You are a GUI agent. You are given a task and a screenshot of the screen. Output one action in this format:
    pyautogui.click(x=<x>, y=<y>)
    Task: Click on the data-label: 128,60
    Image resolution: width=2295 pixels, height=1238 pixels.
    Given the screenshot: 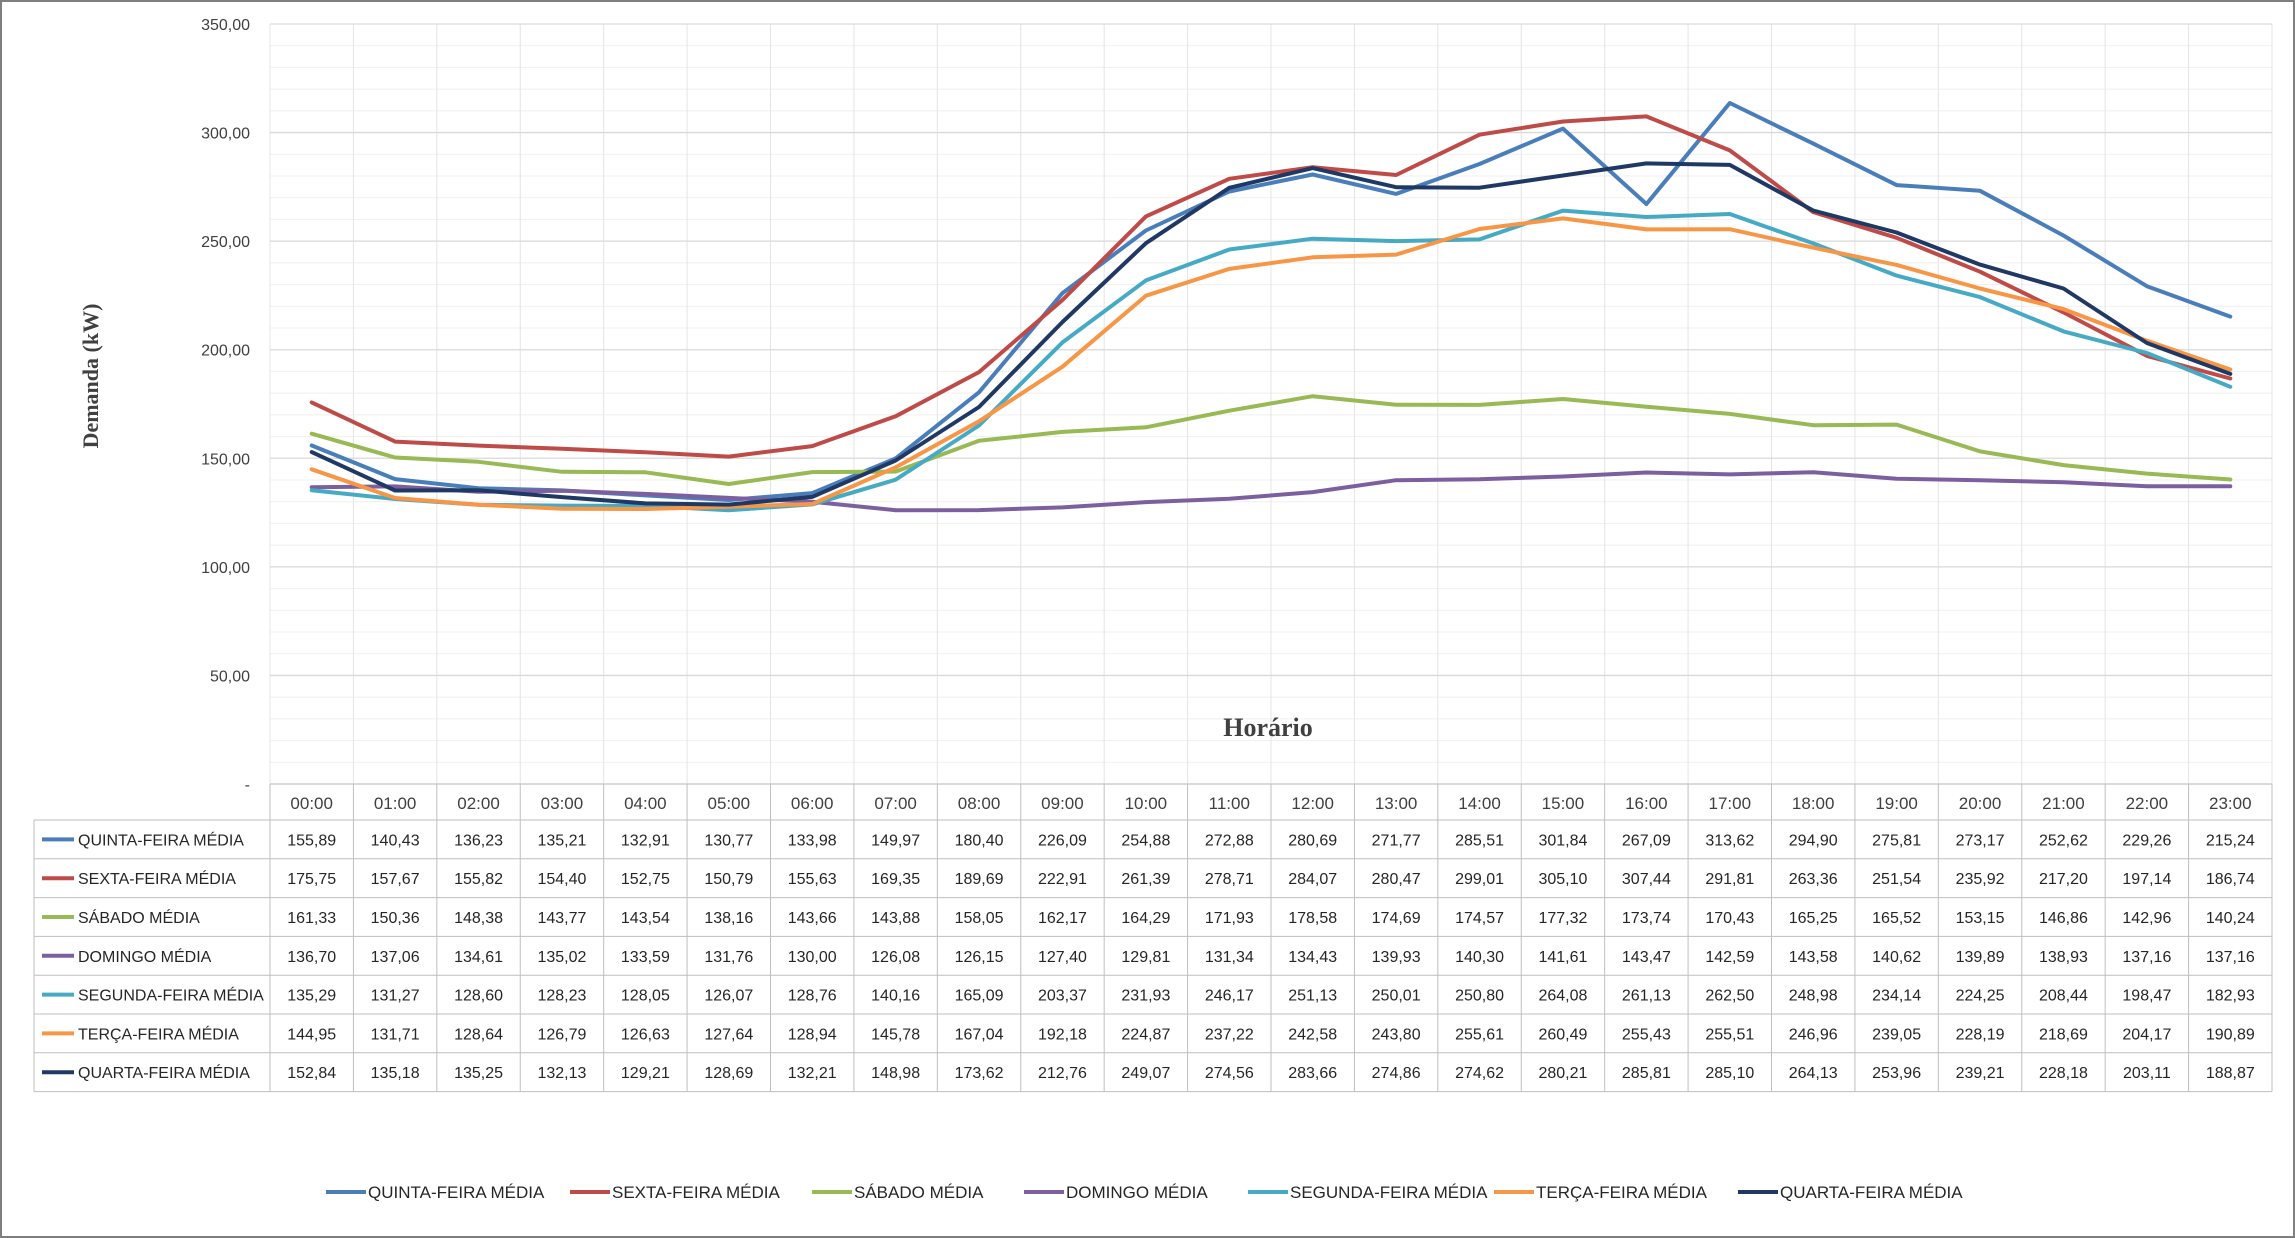 What is the action you would take?
    pyautogui.click(x=478, y=996)
    